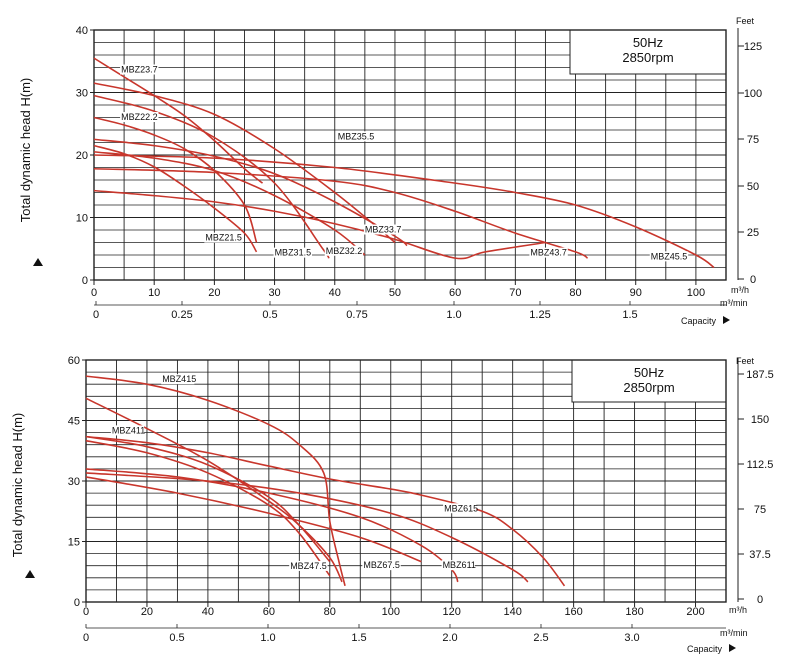  What do you see at coordinates (74, 422) in the screenshot?
I see `y-tick-label: 45` at bounding box center [74, 422].